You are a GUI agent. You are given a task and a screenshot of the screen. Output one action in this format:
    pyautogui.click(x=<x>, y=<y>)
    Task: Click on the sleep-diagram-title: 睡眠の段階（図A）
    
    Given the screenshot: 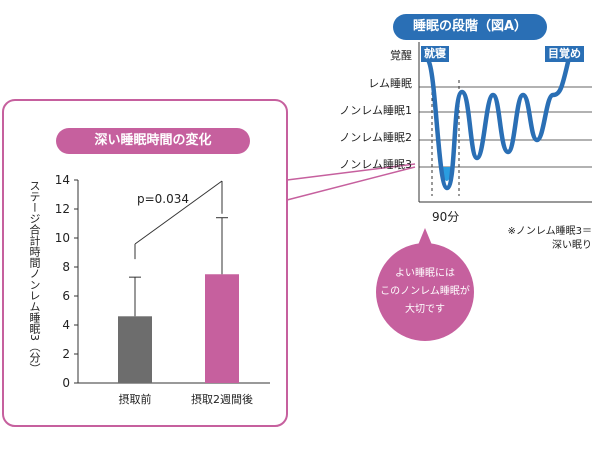 What is the action you would take?
    pyautogui.click(x=470, y=27)
    